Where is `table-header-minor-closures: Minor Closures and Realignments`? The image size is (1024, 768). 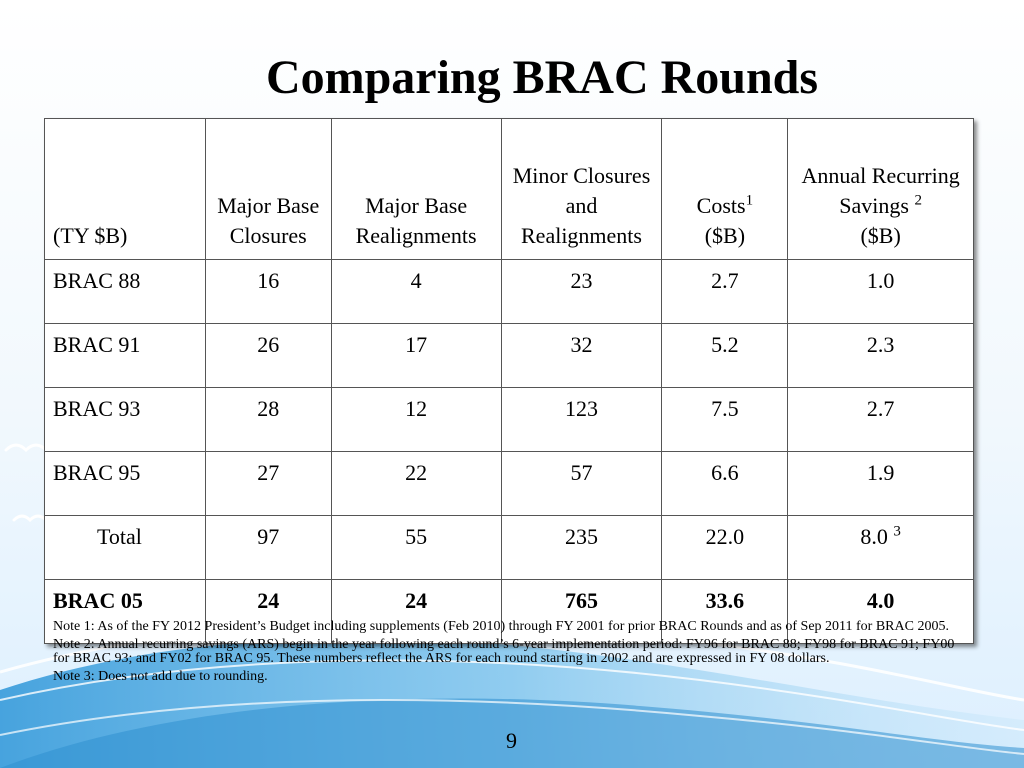 table-header-minor-closures: Minor Closures and Realignments is located at coordinates (581, 189).